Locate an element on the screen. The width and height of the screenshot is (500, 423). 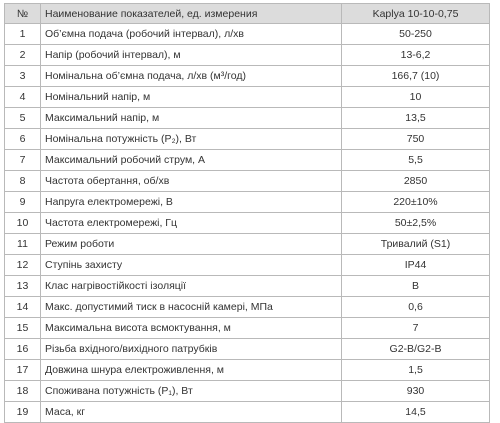
parameter-value-cell: 0,6 is located at coordinates (415, 307).